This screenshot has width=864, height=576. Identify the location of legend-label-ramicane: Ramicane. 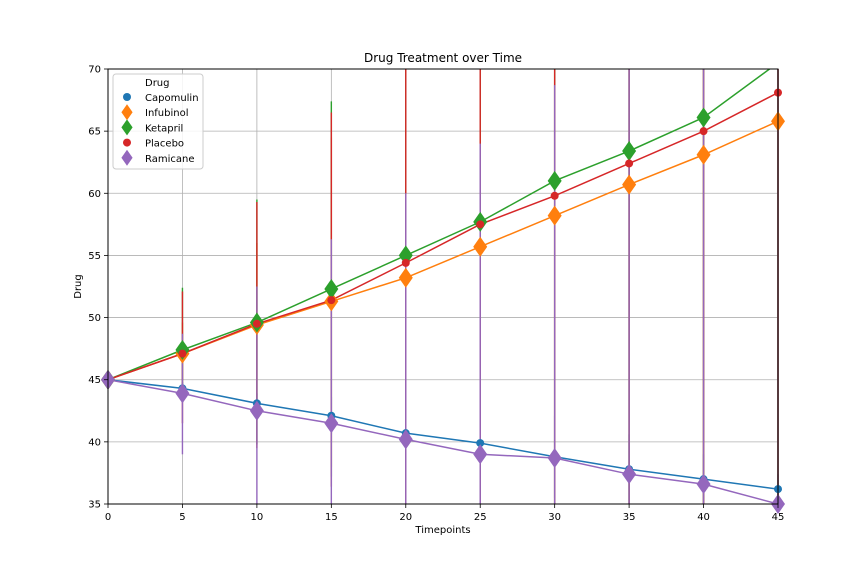
(170, 159).